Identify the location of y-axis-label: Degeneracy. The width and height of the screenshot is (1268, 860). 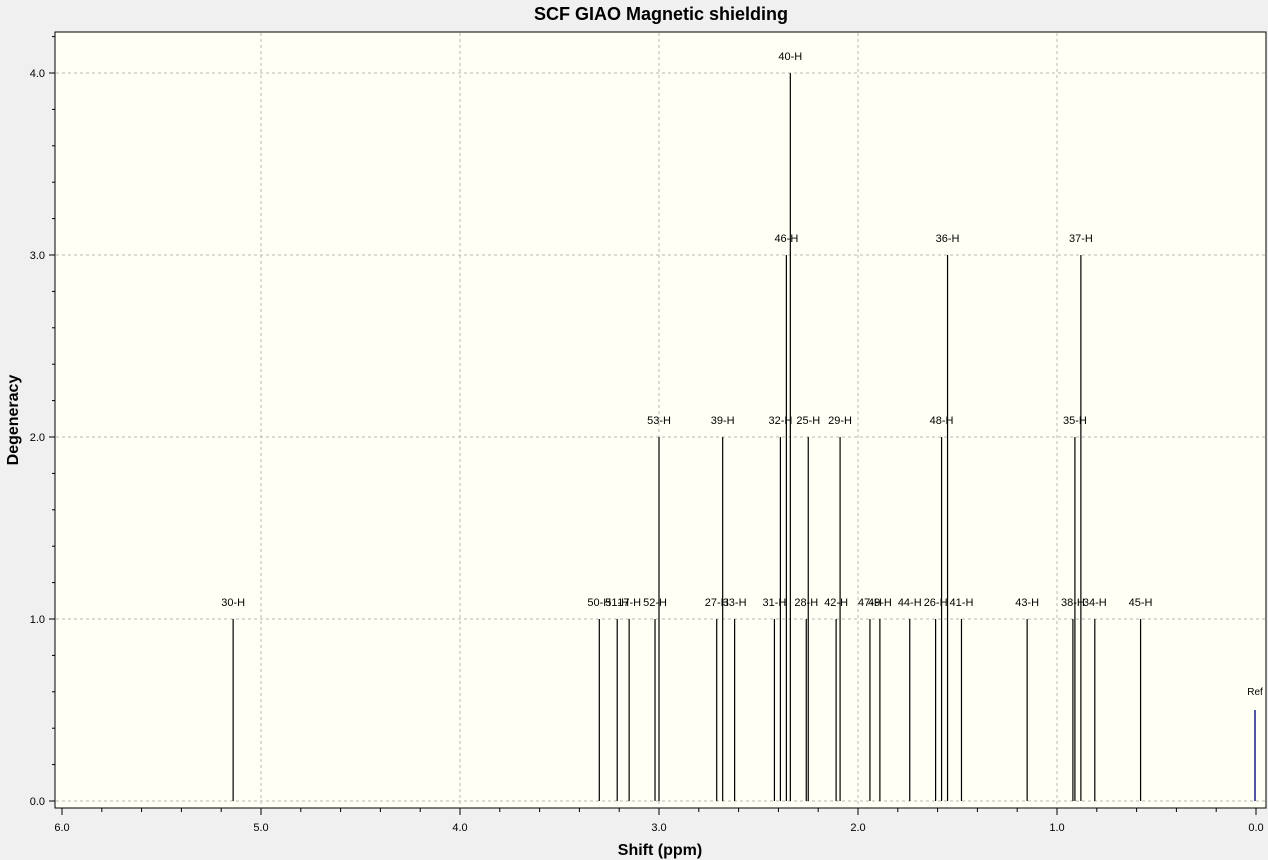
(13, 420).